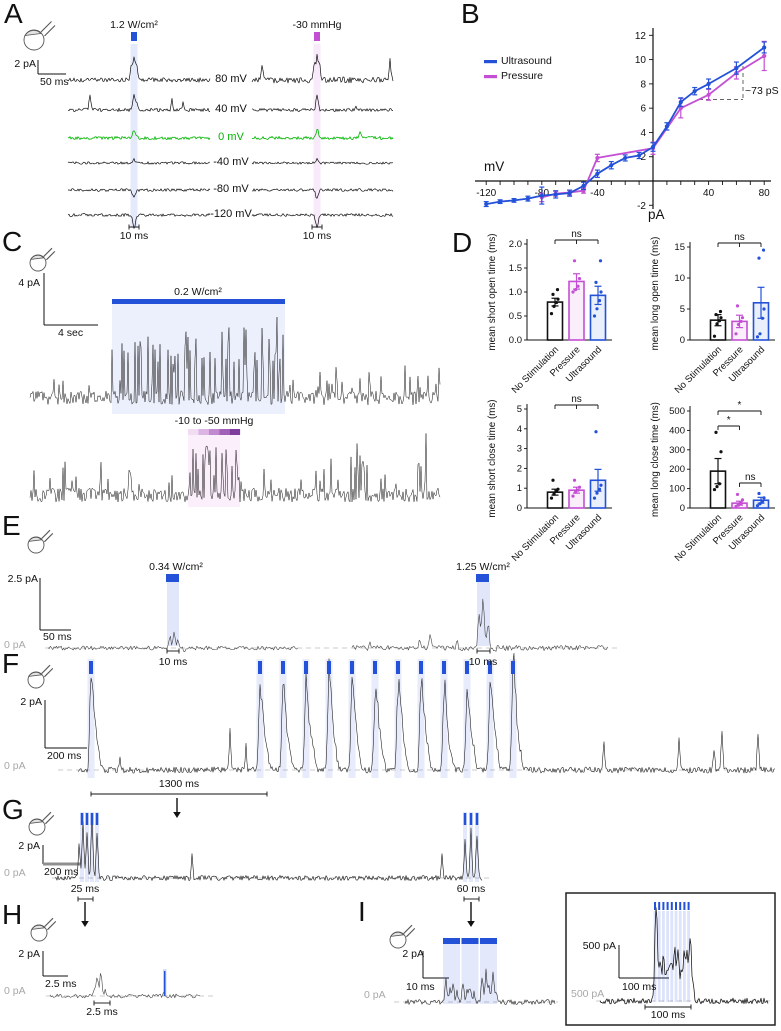  What do you see at coordinates (134, 25) in the screenshot?
I see `stimulus-label-ultrasound-a: 1.2 W/cm²` at bounding box center [134, 25].